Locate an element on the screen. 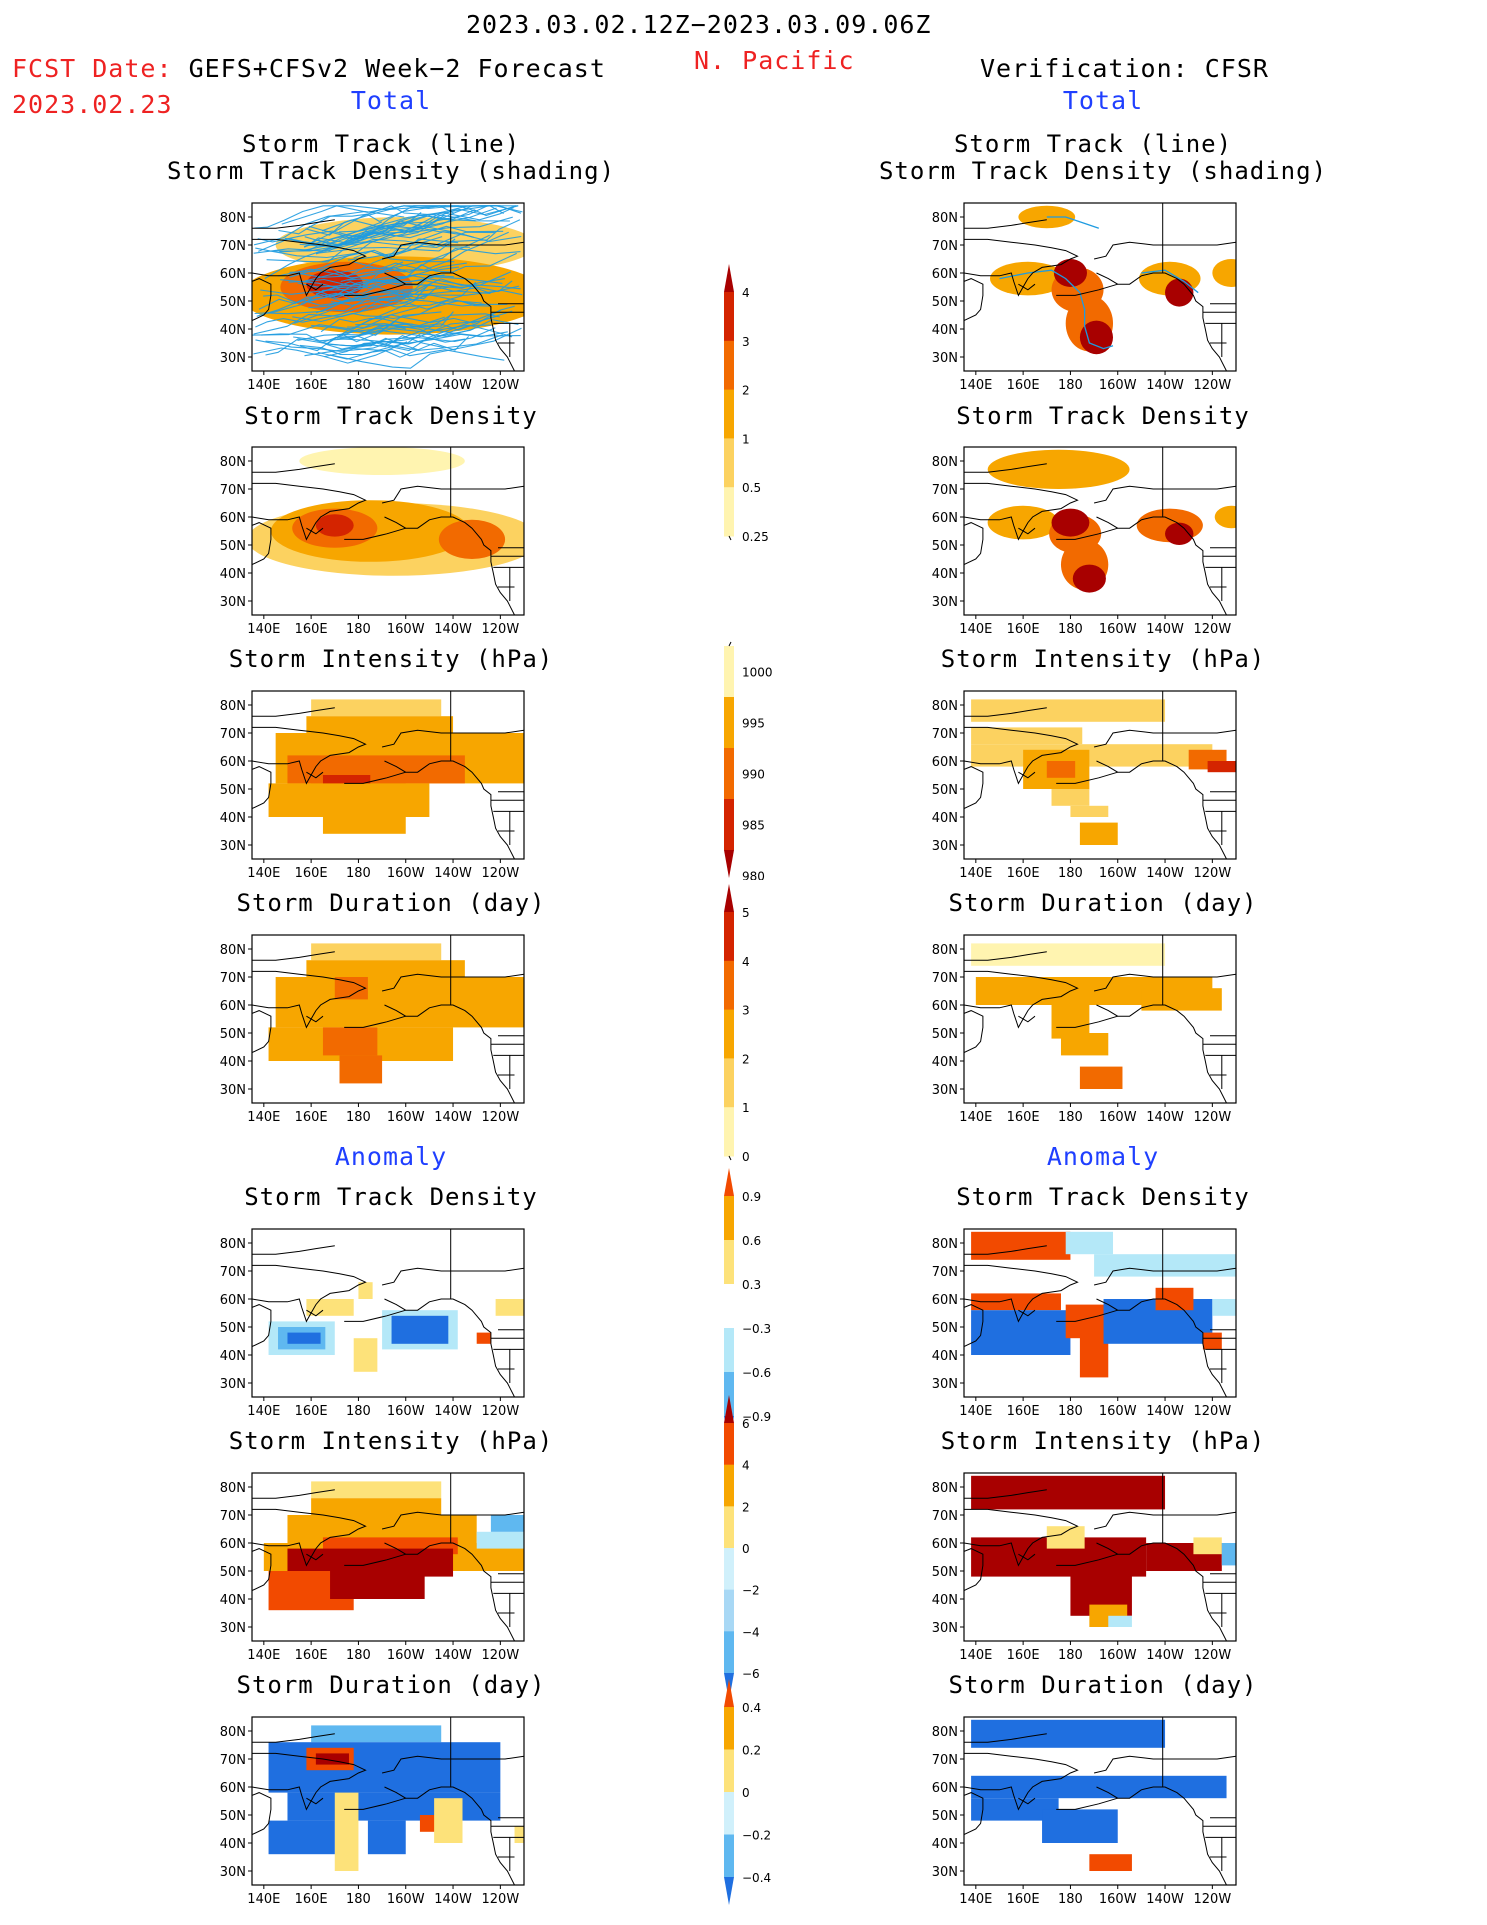 This screenshot has height=1925, width=1487. lat-label: 80N is located at coordinates (945, 462).